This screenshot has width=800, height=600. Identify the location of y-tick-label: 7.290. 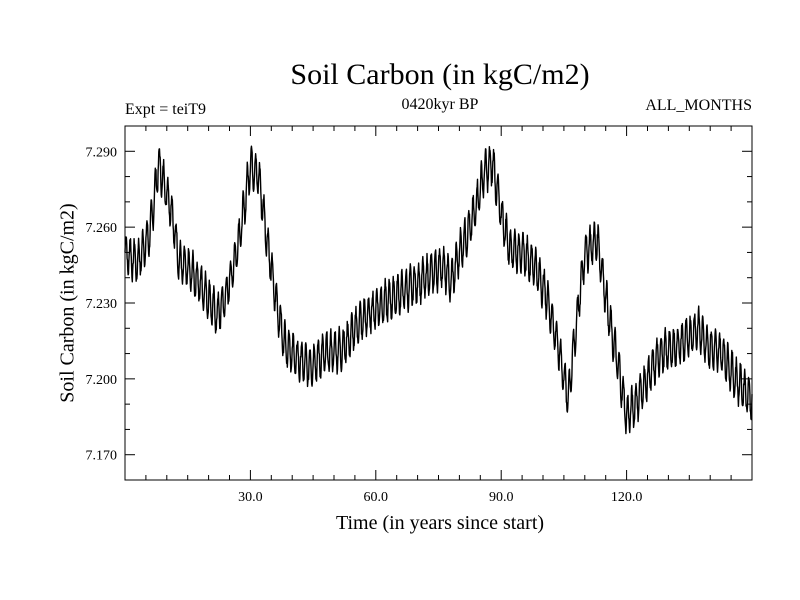
(102, 152).